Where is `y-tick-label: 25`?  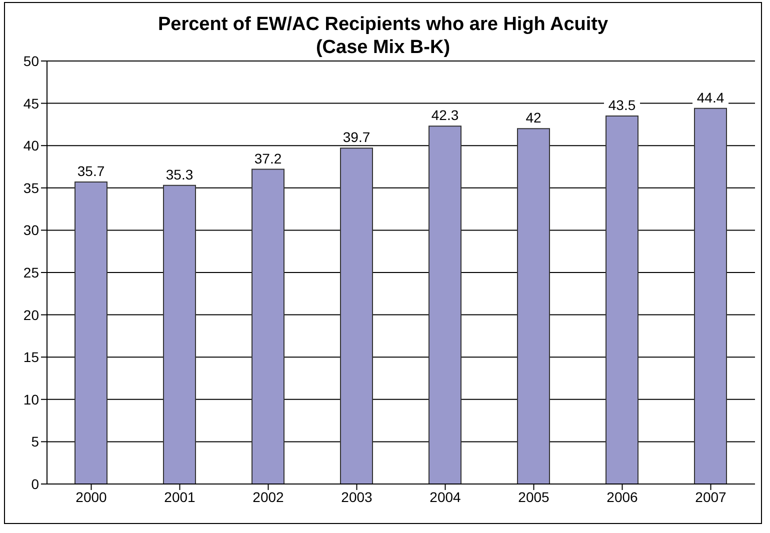 y-tick-label: 25 is located at coordinates (31, 272).